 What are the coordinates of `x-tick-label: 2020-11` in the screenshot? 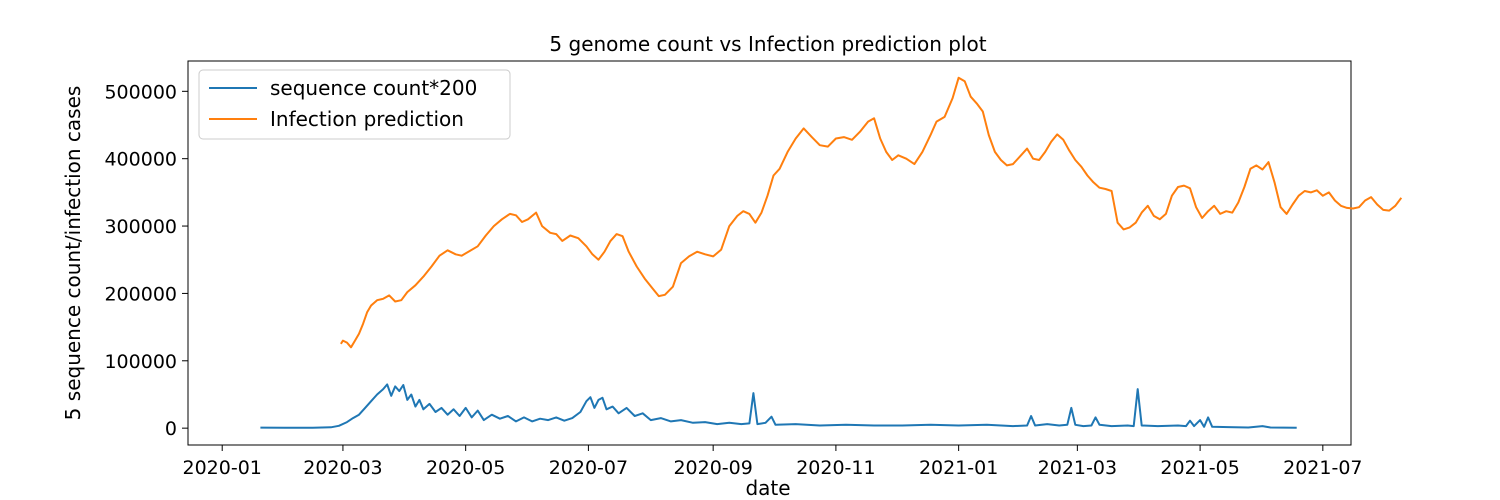 It's located at (835, 468).